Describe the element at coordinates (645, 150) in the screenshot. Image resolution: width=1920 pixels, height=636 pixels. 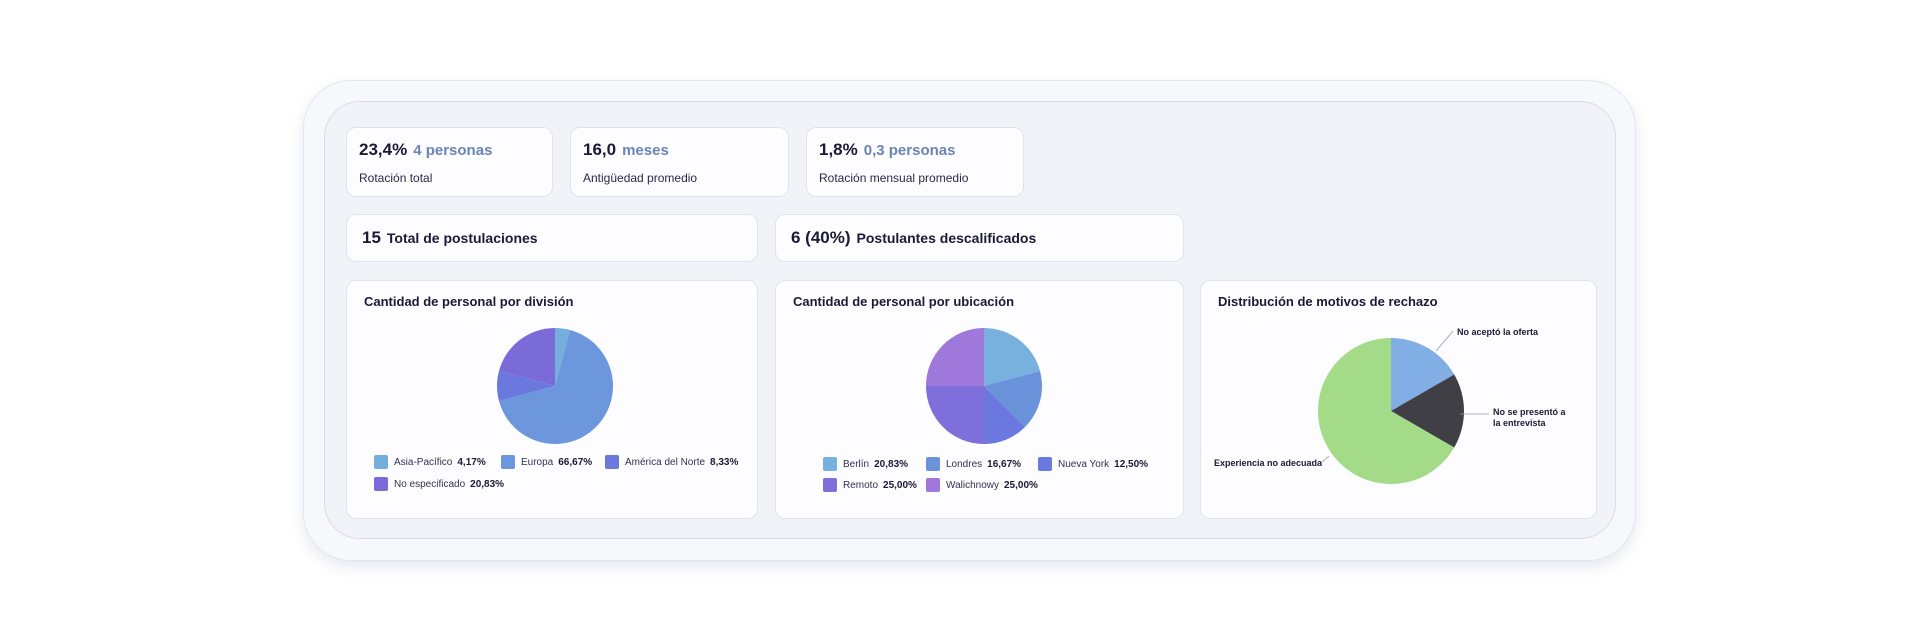
I see `kpi-sub: meses` at that location.